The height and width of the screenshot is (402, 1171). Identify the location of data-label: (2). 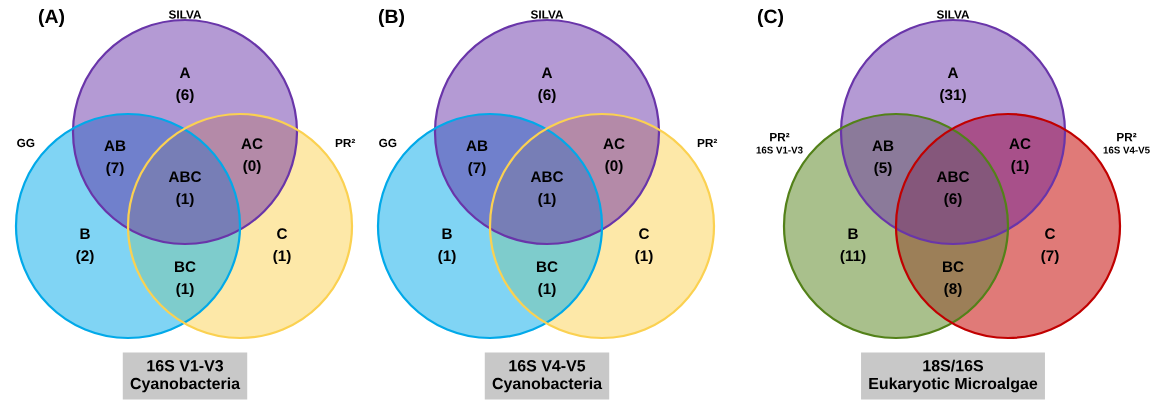
(85, 257).